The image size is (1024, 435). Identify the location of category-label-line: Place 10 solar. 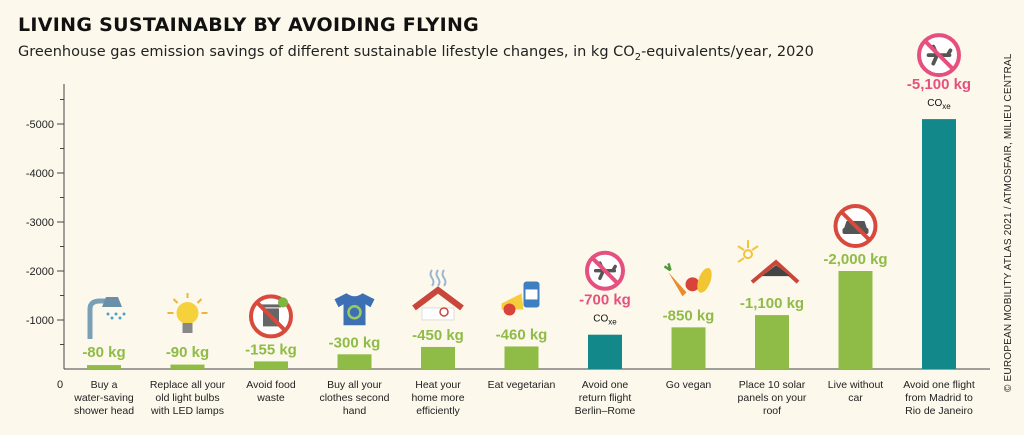
(772, 385).